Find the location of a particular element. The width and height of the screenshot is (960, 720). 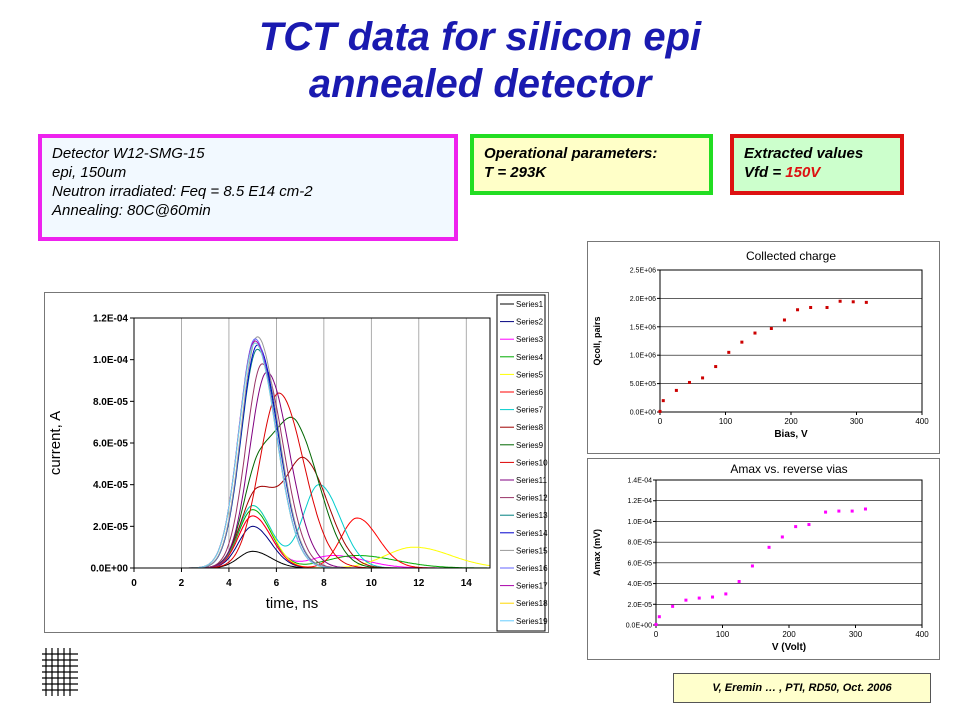

y-tick-label: 1.5E+06 is located at coordinates (643, 327).